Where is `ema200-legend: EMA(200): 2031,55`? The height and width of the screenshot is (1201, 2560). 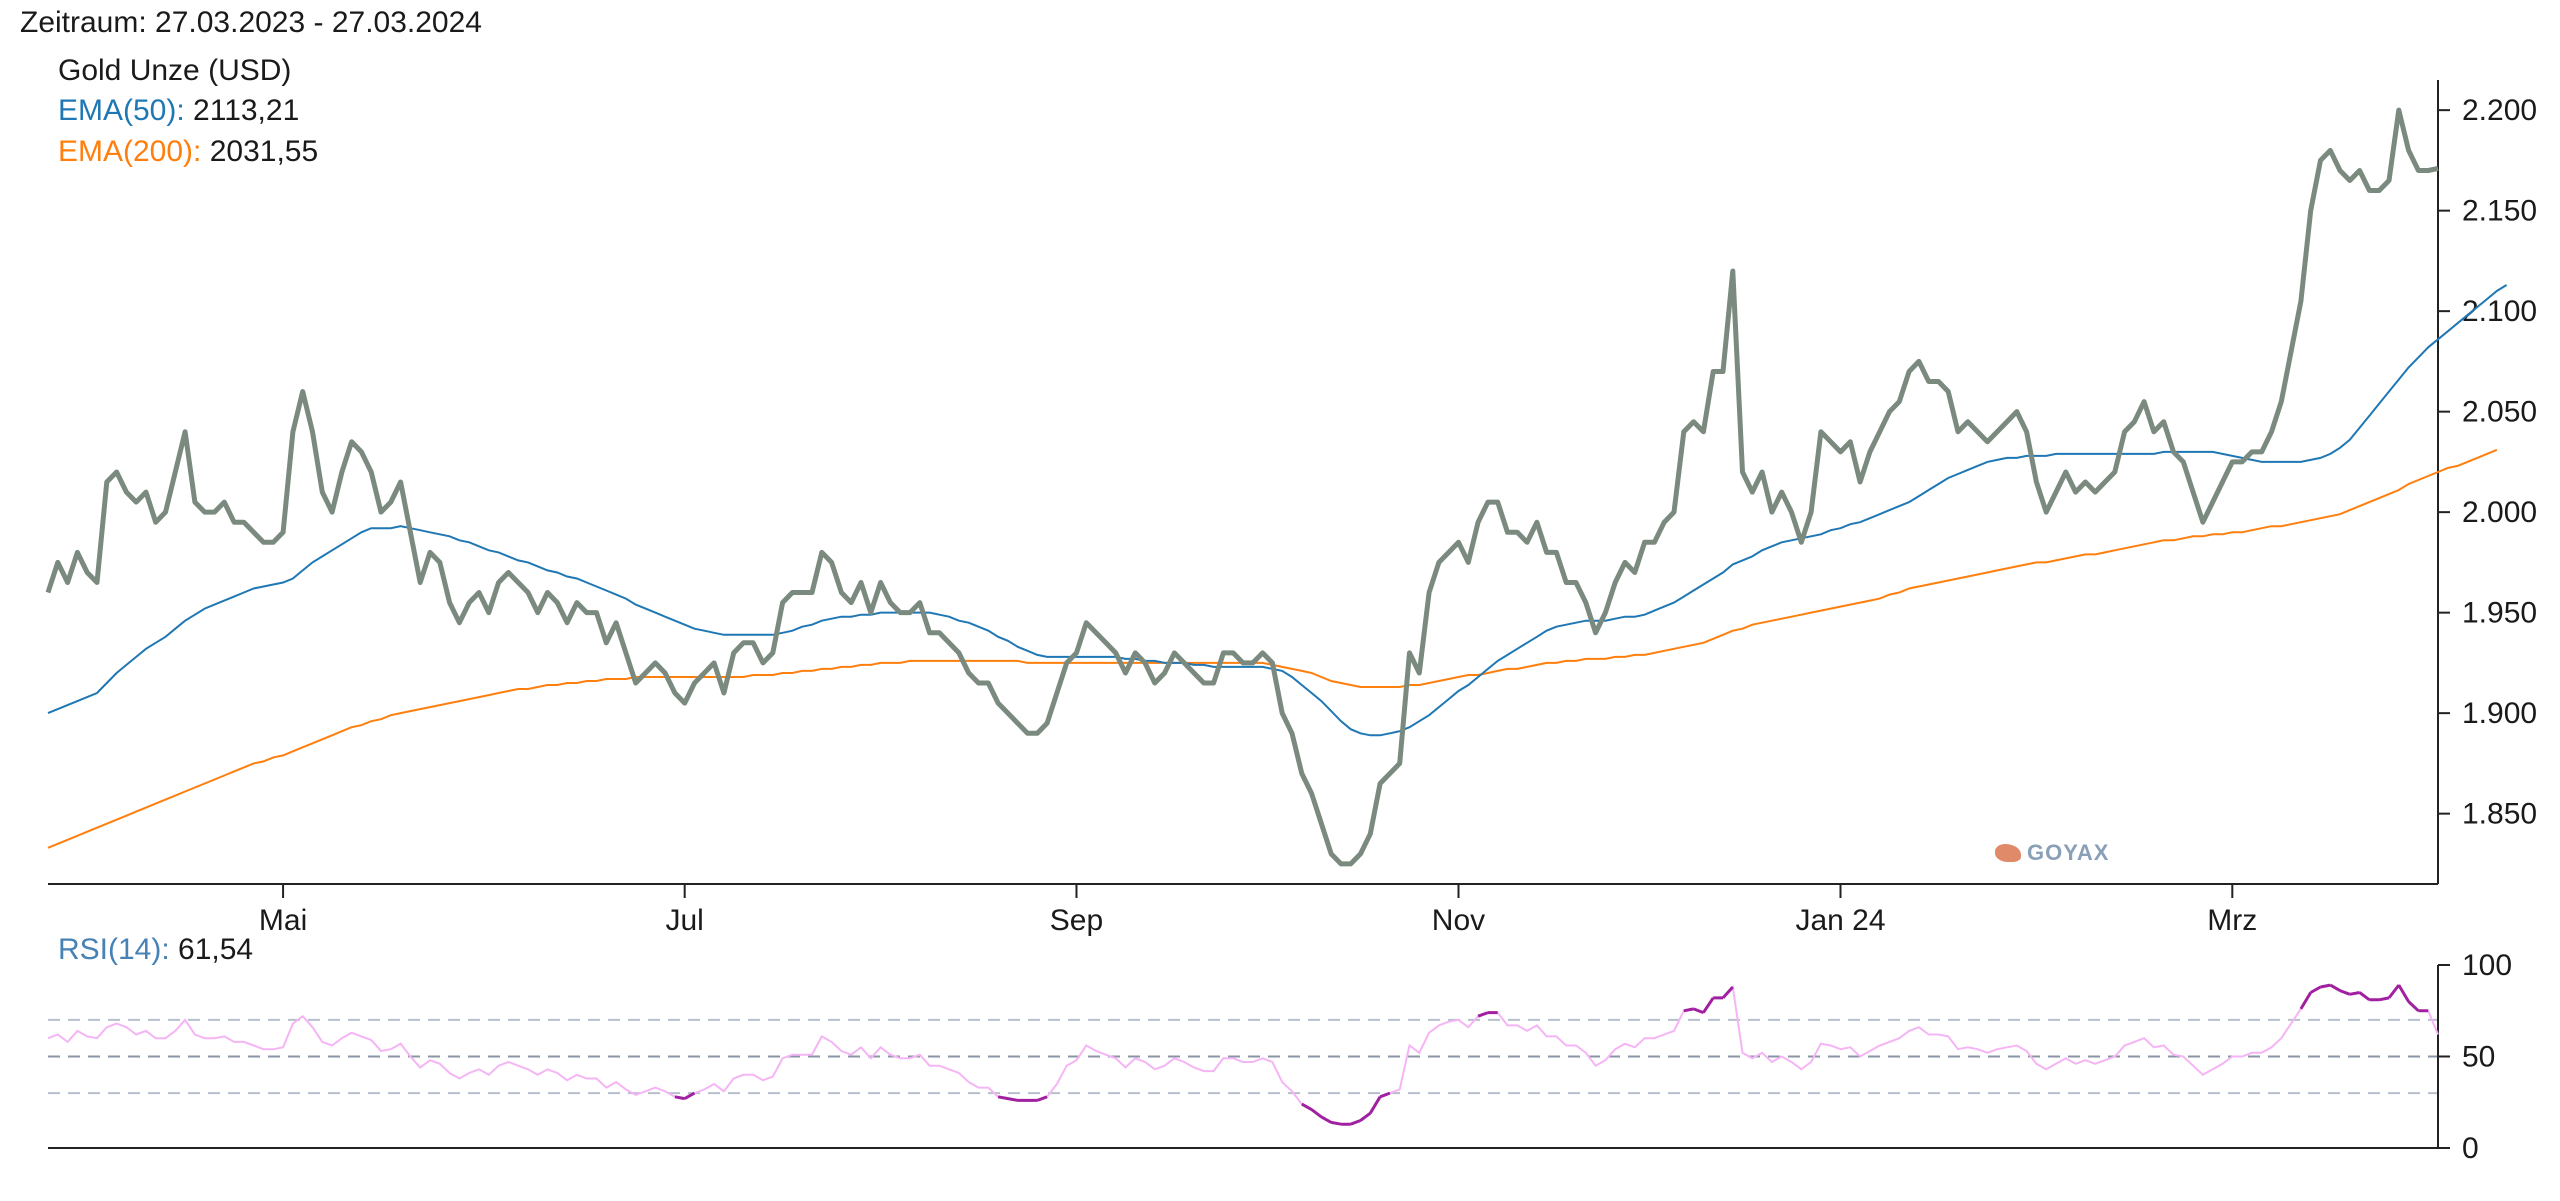 ema200-legend: EMA(200): 2031,55 is located at coordinates (188, 152).